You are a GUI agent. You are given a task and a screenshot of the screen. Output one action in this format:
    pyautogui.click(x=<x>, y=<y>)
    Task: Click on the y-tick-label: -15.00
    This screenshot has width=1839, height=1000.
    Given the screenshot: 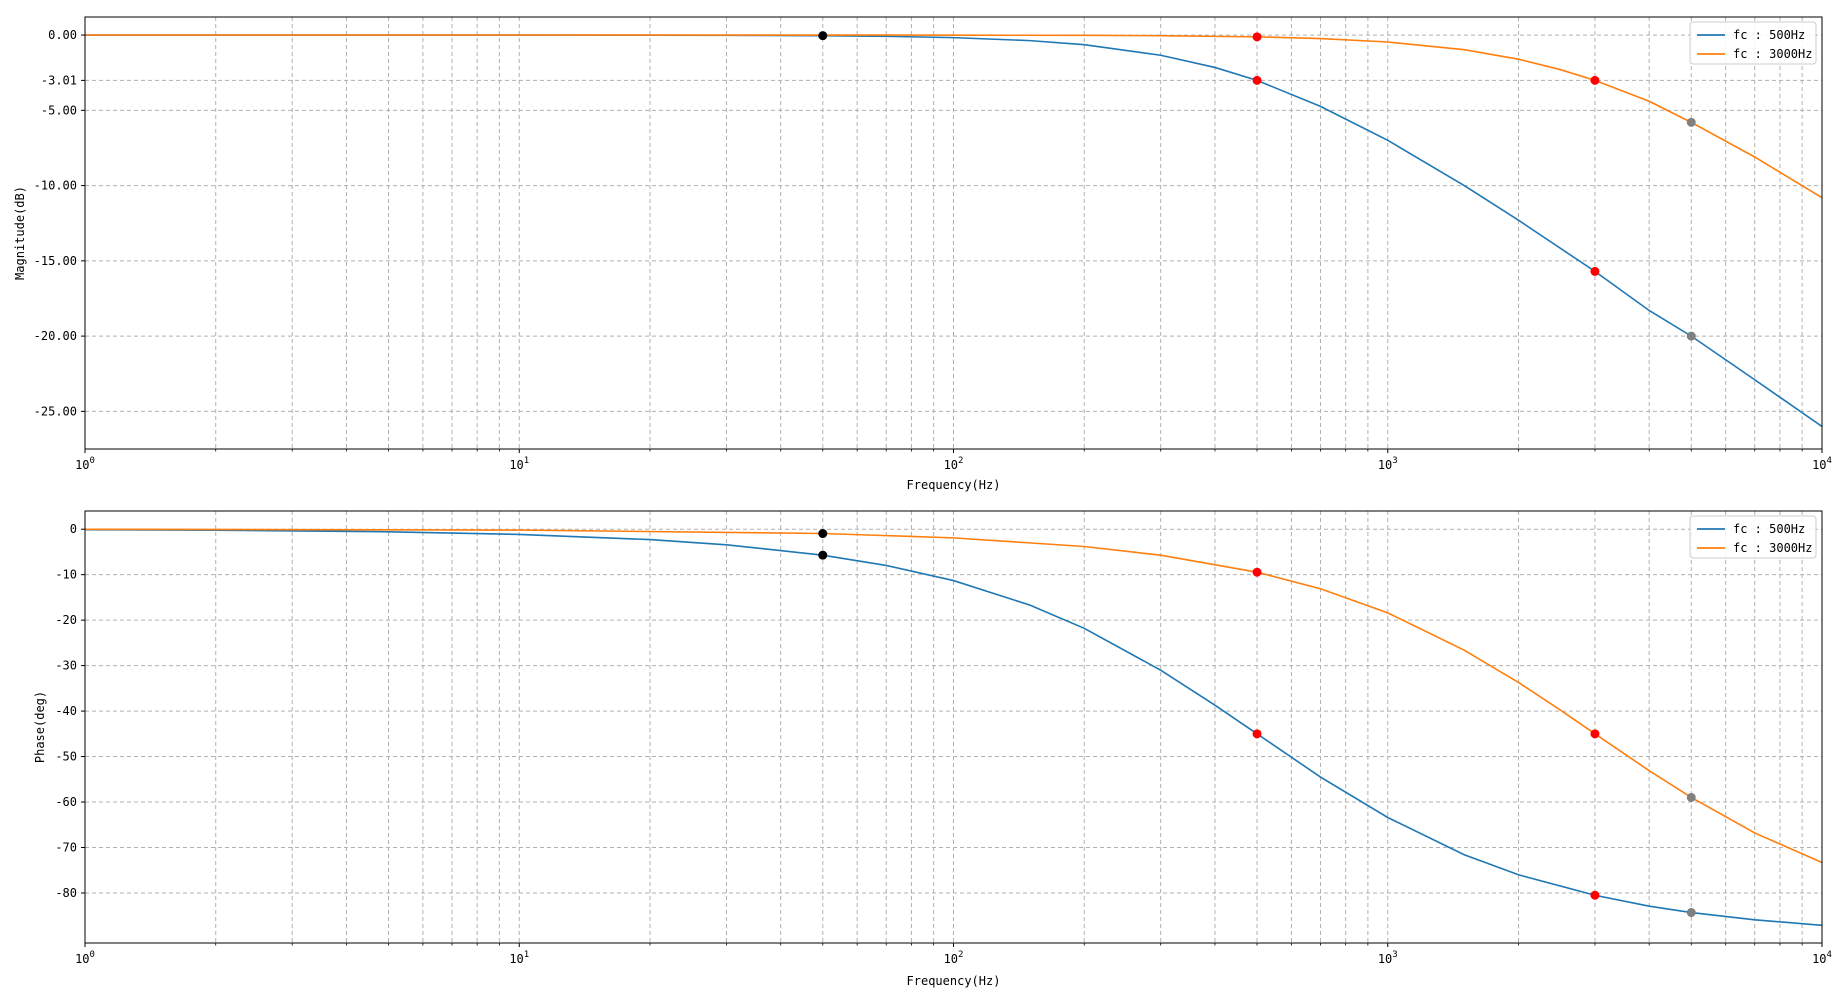 What is the action you would take?
    pyautogui.click(x=55, y=261)
    